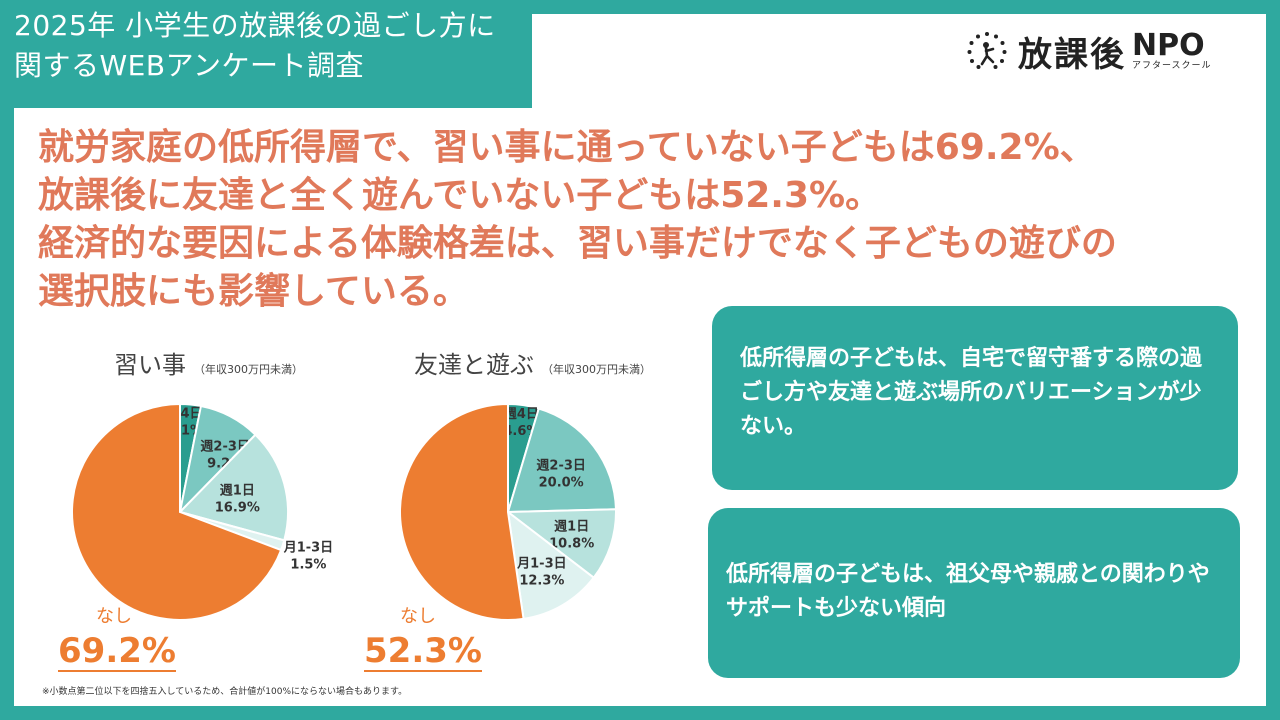 This screenshot has height=720, width=1280. I want to click on pie-subtitle-lessons: （年収300万円未満）, so click(248, 369).